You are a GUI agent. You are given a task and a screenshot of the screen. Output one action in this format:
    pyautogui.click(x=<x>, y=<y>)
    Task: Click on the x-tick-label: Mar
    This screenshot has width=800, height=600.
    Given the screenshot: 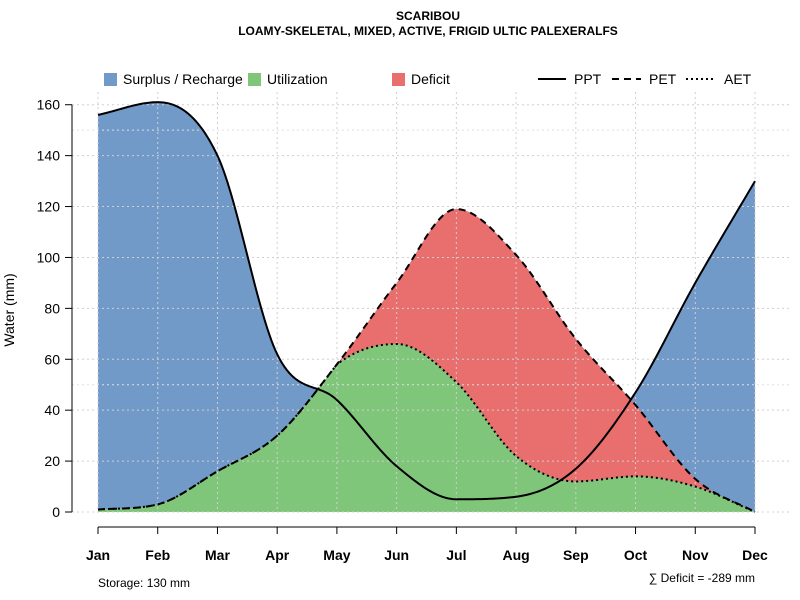 What is the action you would take?
    pyautogui.click(x=217, y=555)
    